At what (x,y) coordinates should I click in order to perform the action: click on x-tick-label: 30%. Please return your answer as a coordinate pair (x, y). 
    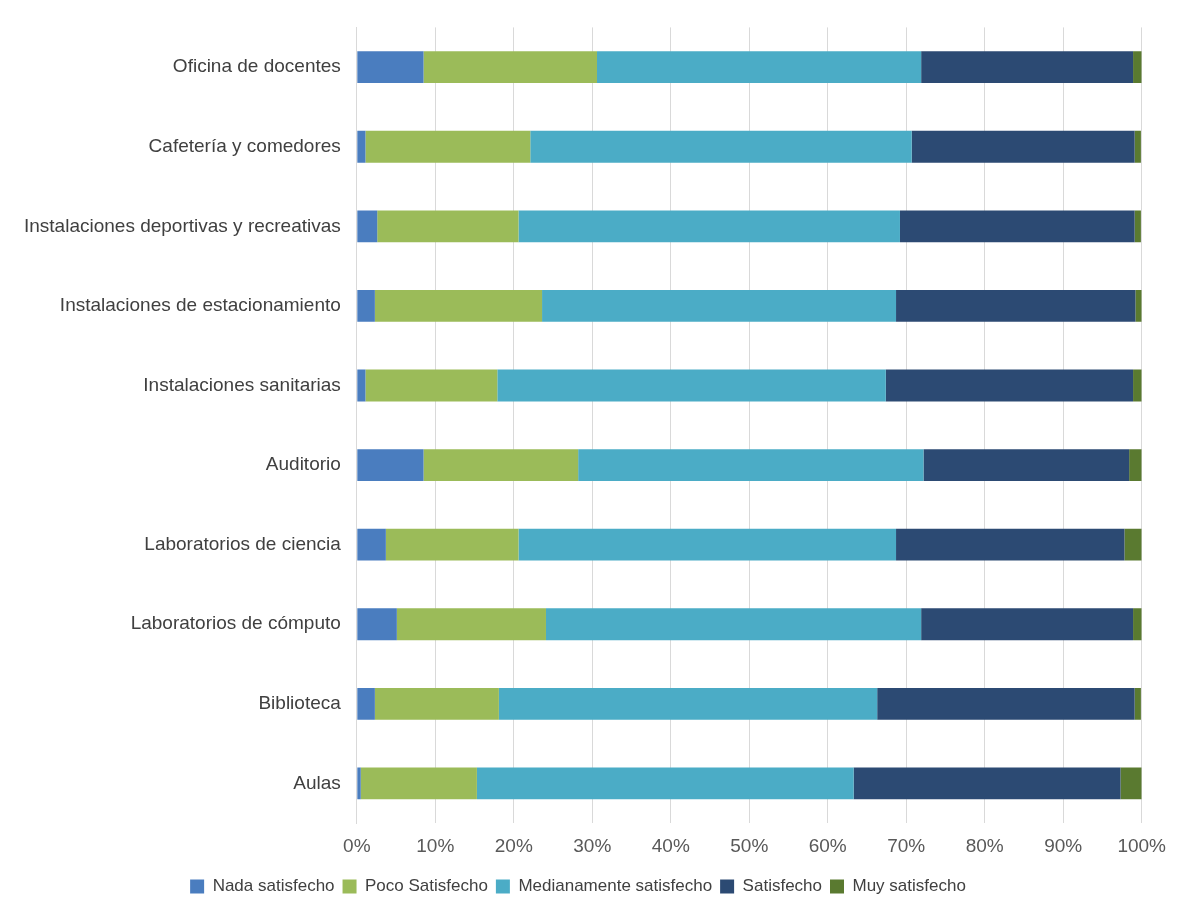
    Looking at the image, I should click on (592, 845).